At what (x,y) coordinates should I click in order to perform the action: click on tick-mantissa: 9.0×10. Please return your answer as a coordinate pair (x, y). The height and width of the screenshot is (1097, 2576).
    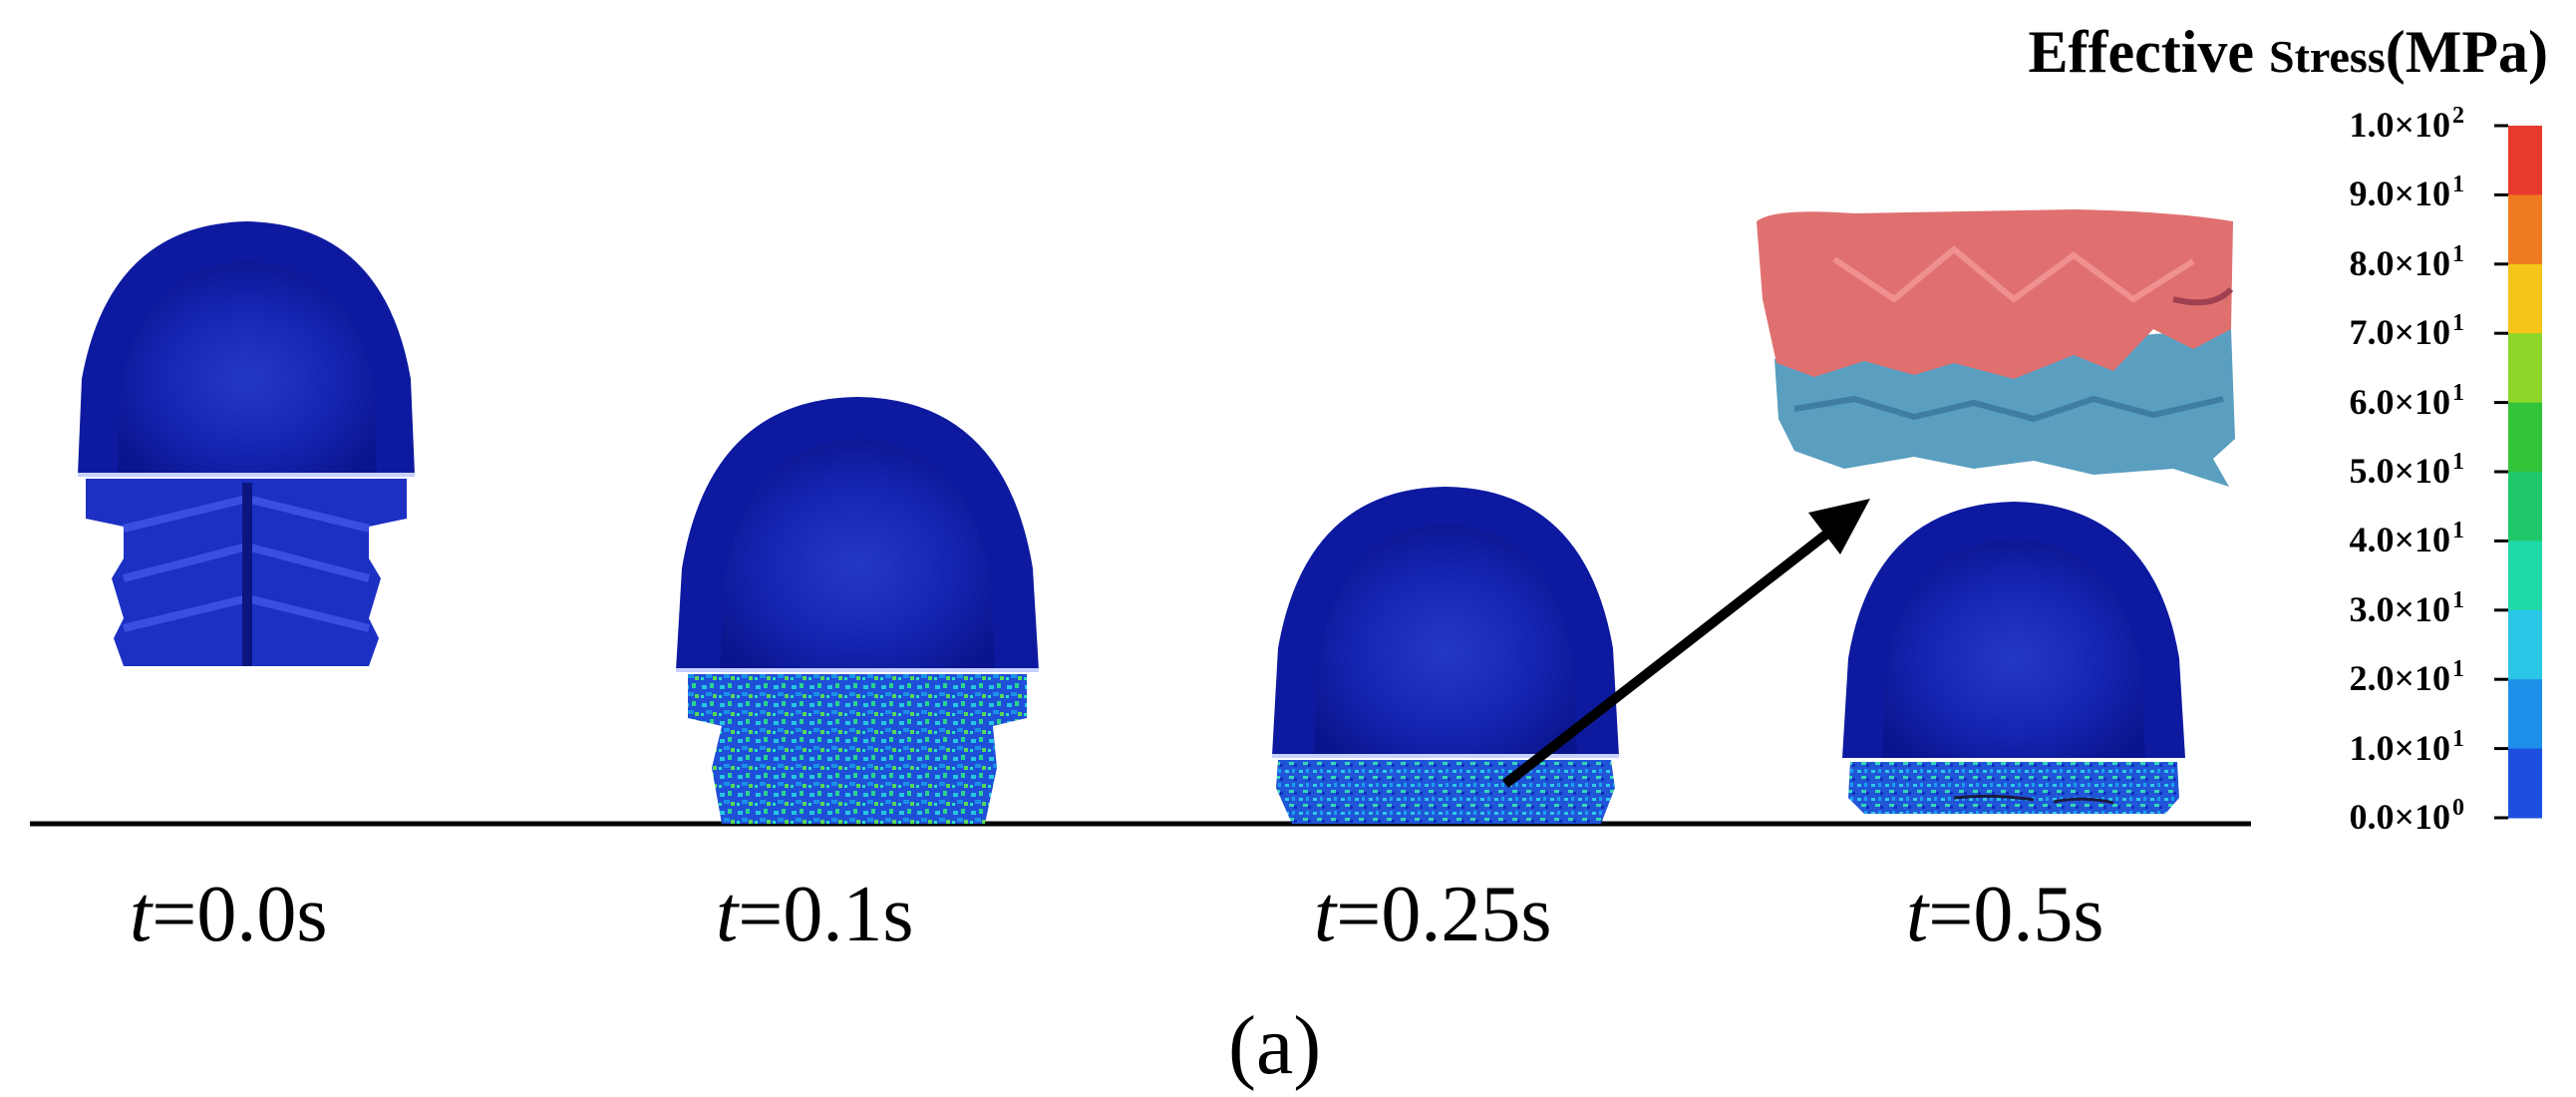
    Looking at the image, I should click on (2399, 194).